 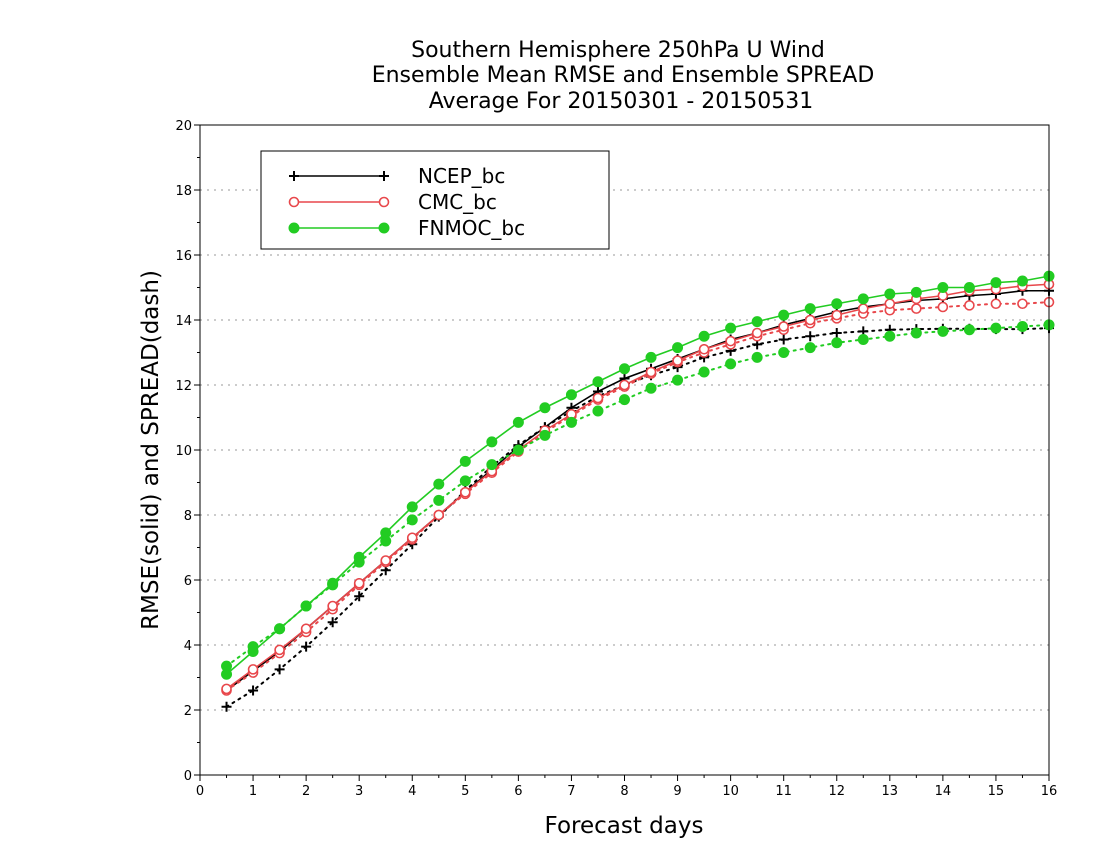 What do you see at coordinates (836, 791) in the screenshot?
I see `x-tick-label: 12` at bounding box center [836, 791].